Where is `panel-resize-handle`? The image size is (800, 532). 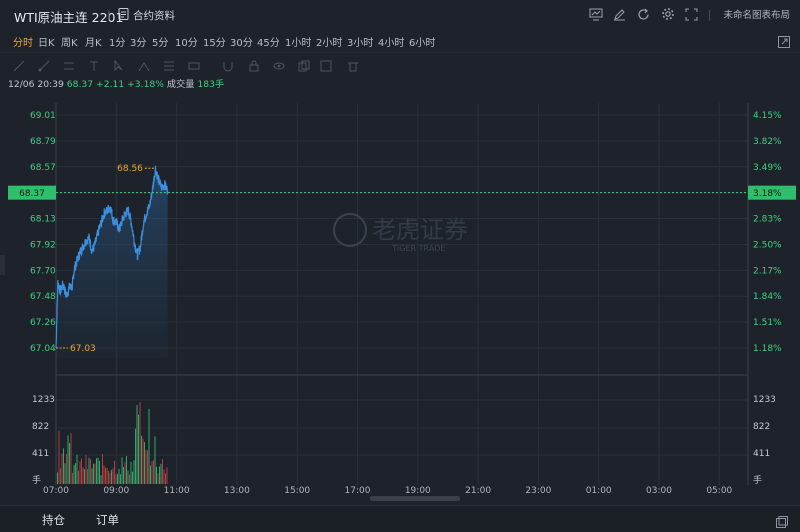
panel-resize-handle is located at coordinates (2, 265).